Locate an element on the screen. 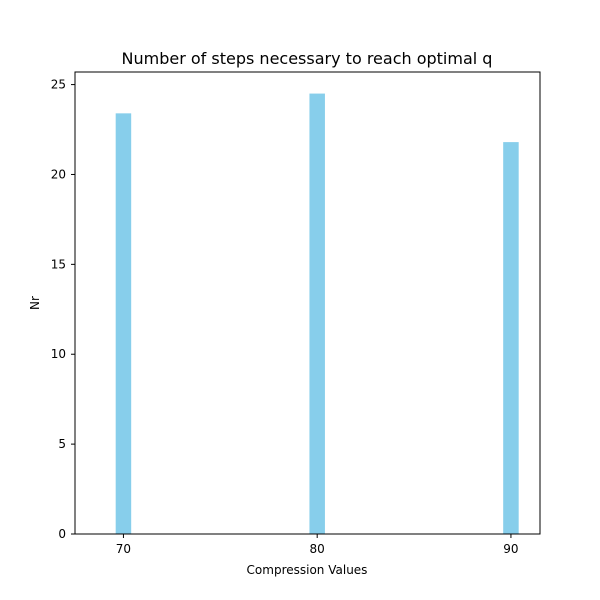  y-tick-label-5: 5 is located at coordinates (62, 444).